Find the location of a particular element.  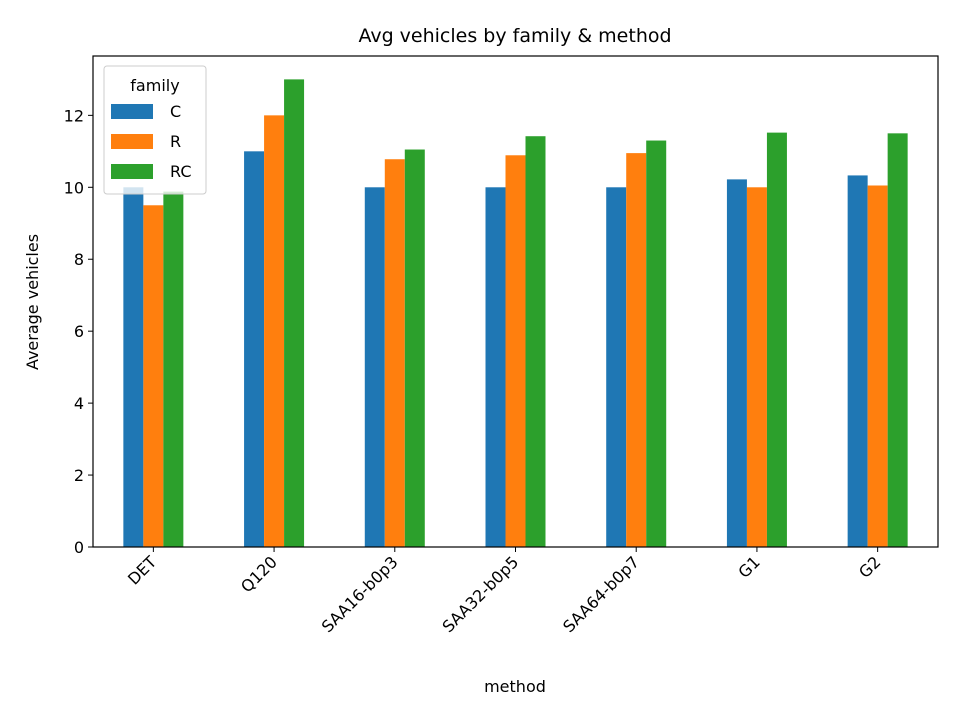

y-axis: 0 2 4 6 8 10 12 is located at coordinates (78, 331).